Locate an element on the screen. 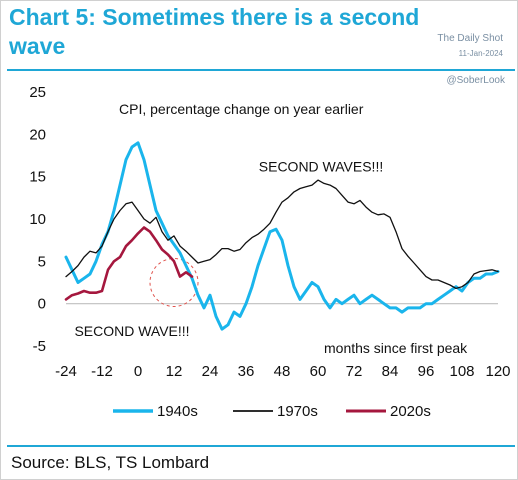  publish-date: 11-Jan-2024 is located at coordinates (480, 53).